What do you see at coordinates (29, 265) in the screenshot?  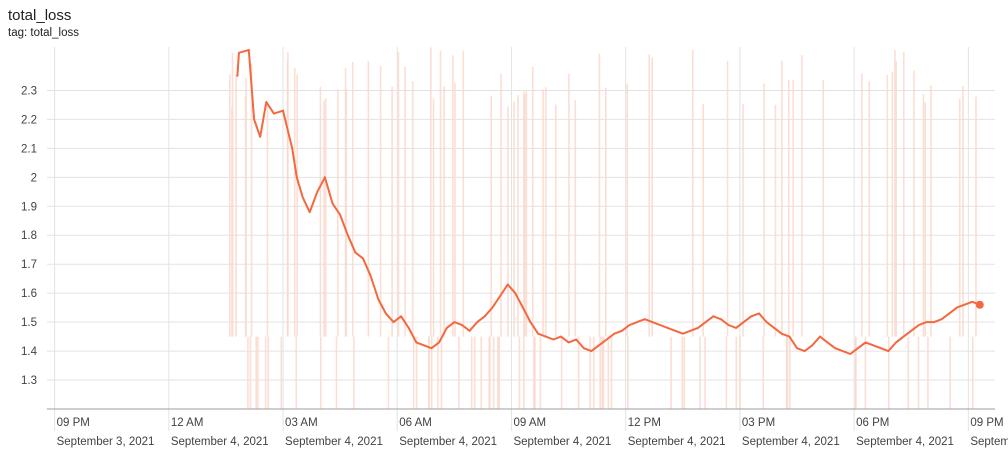 I see `y-tick-label: 1.7` at bounding box center [29, 265].